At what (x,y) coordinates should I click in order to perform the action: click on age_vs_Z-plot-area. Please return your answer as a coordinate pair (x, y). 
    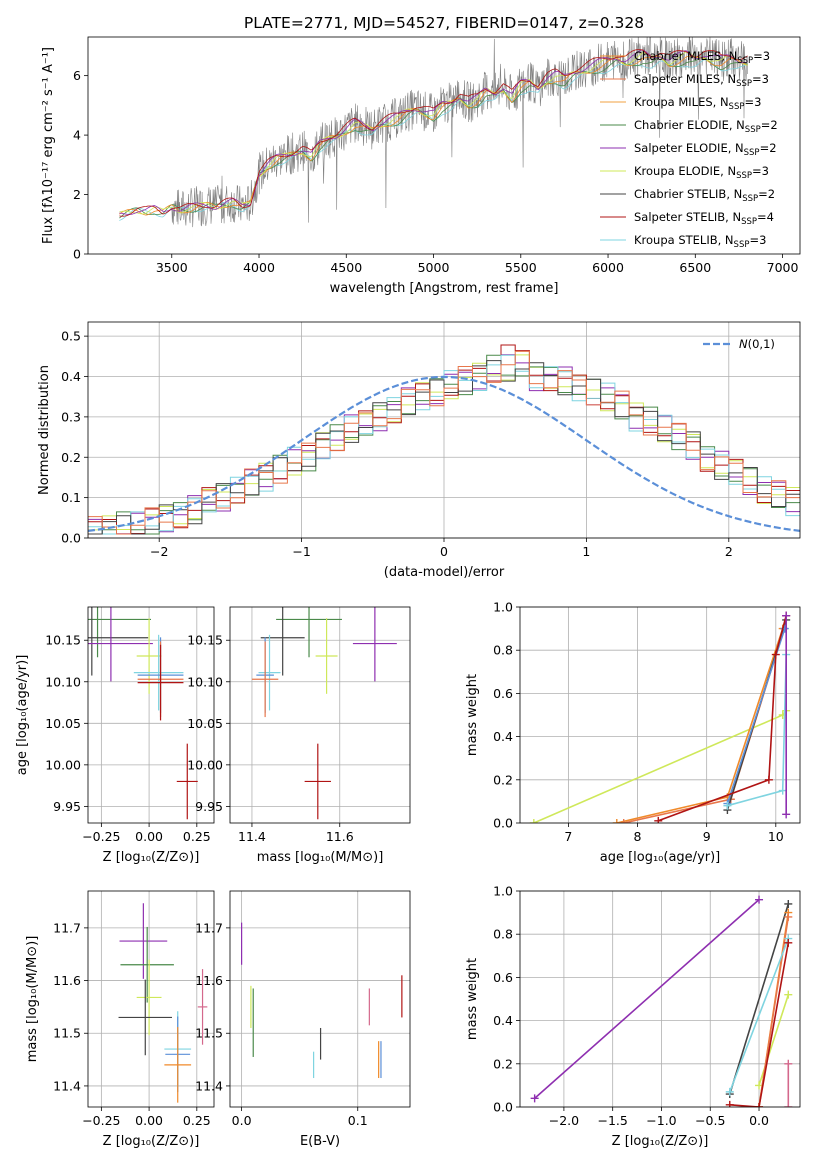
    Looking at the image, I should click on (143, 713).